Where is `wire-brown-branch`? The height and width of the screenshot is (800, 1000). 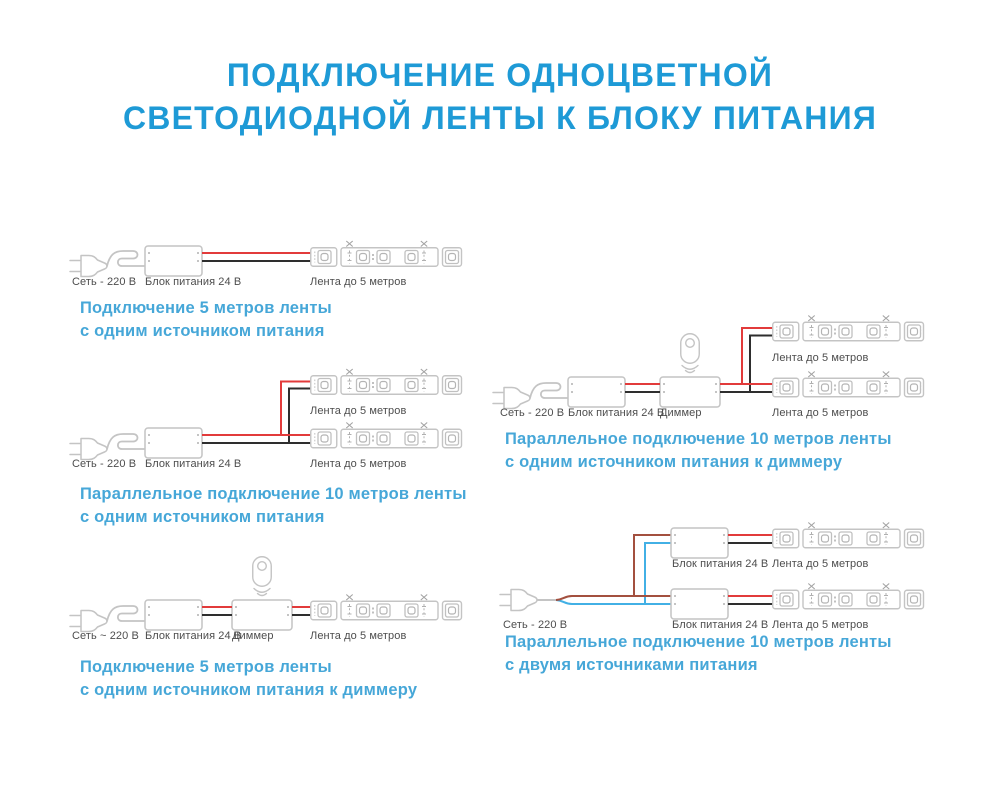
wire-brown-branch is located at coordinates (652, 565).